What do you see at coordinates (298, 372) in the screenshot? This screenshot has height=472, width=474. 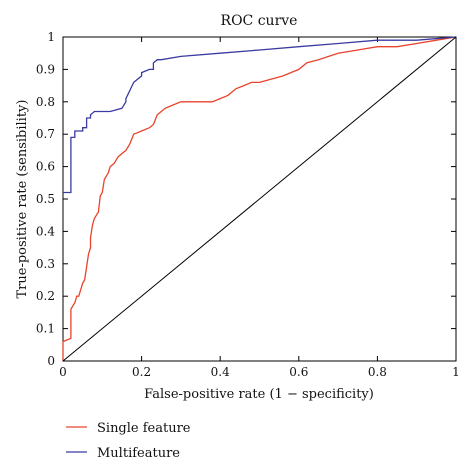 I see `x-tick-label: 0.6` at bounding box center [298, 372].